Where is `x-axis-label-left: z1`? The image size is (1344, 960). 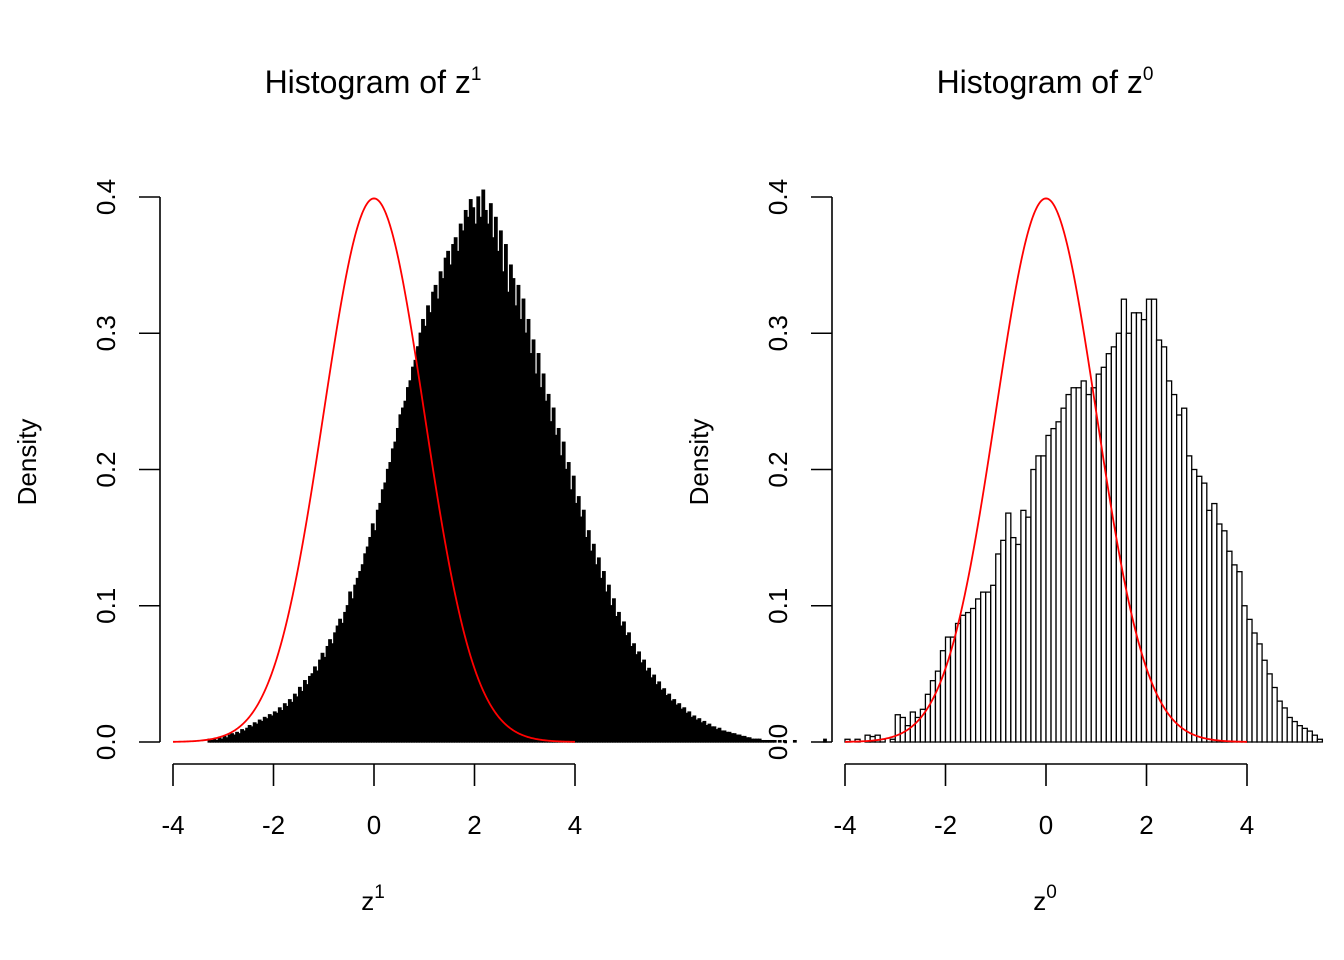
x-axis-label-left: z1 is located at coordinates (373, 899).